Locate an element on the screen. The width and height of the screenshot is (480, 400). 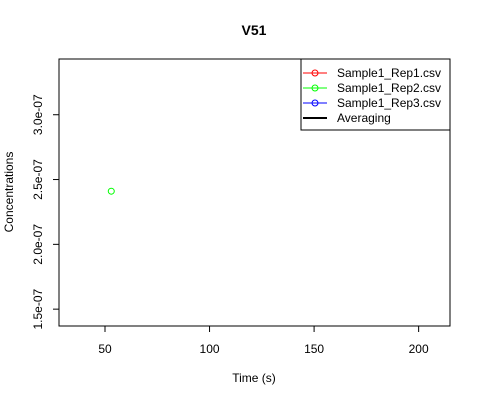
x-tick-label: 100 is located at coordinates (210, 349).